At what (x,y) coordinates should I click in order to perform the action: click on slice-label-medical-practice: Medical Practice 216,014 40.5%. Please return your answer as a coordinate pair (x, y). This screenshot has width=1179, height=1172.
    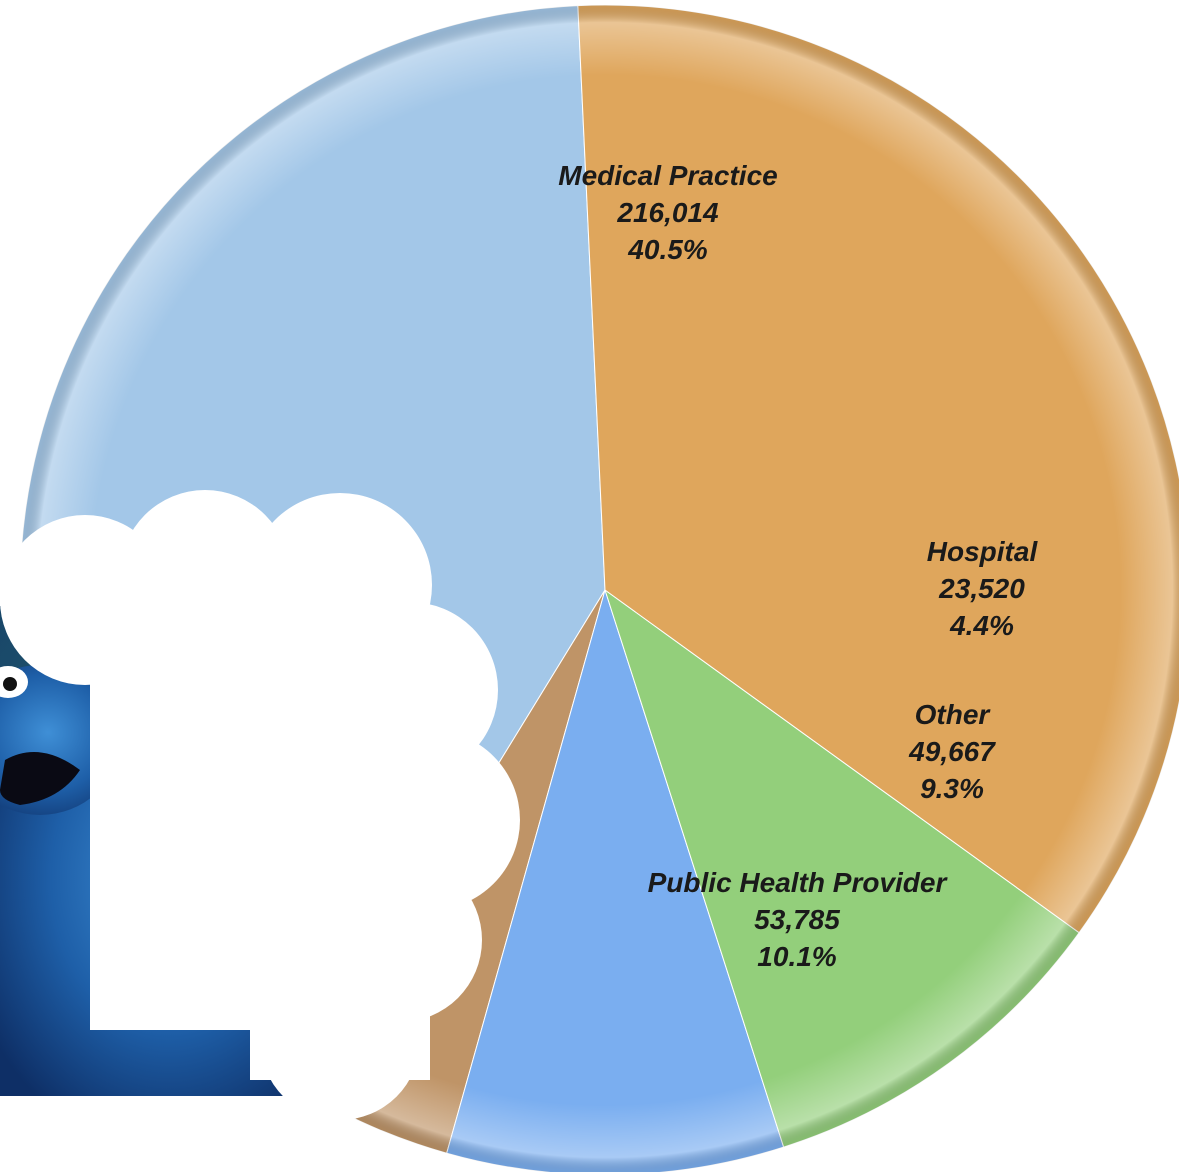
    Looking at the image, I should click on (667, 212).